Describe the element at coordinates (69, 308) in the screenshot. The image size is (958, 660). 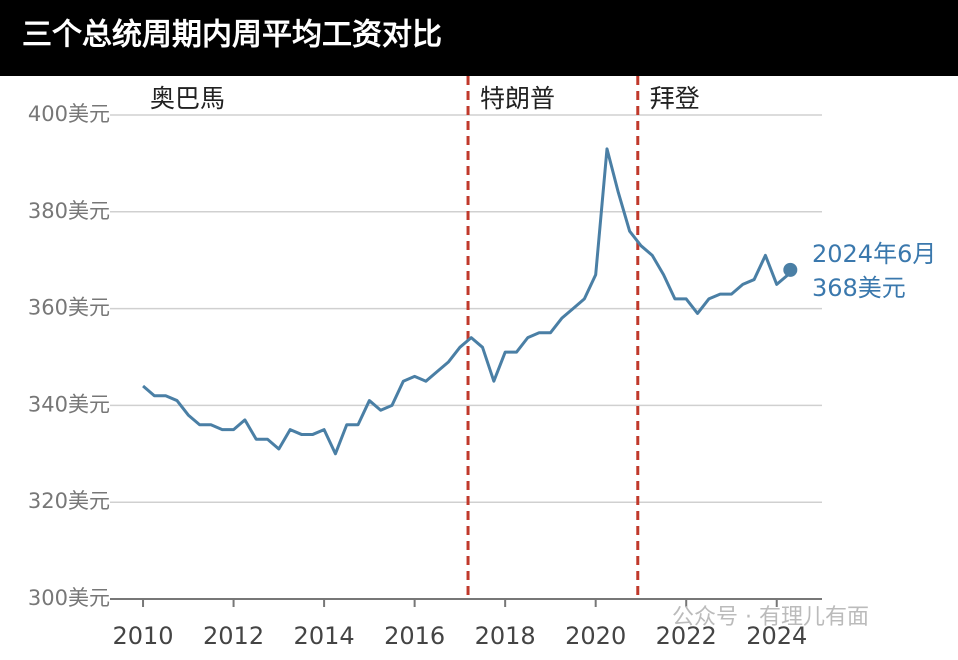
I see `y-tick-label: 360美元` at that location.